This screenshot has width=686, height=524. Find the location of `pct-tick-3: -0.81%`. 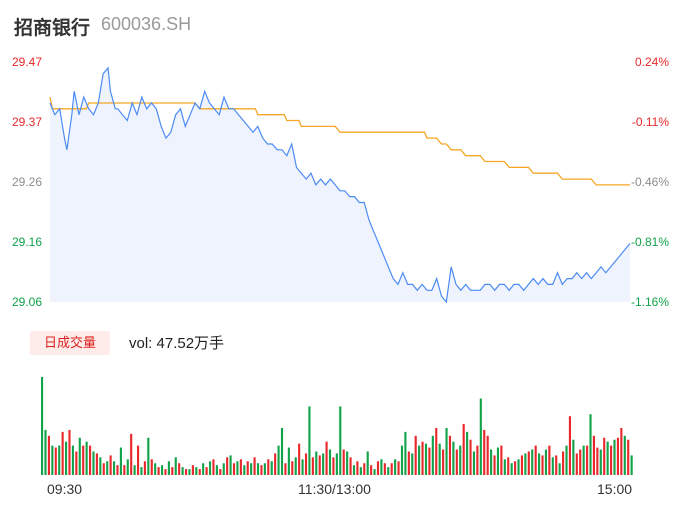

pct-tick-3: -0.81% is located at coordinates (649, 242).